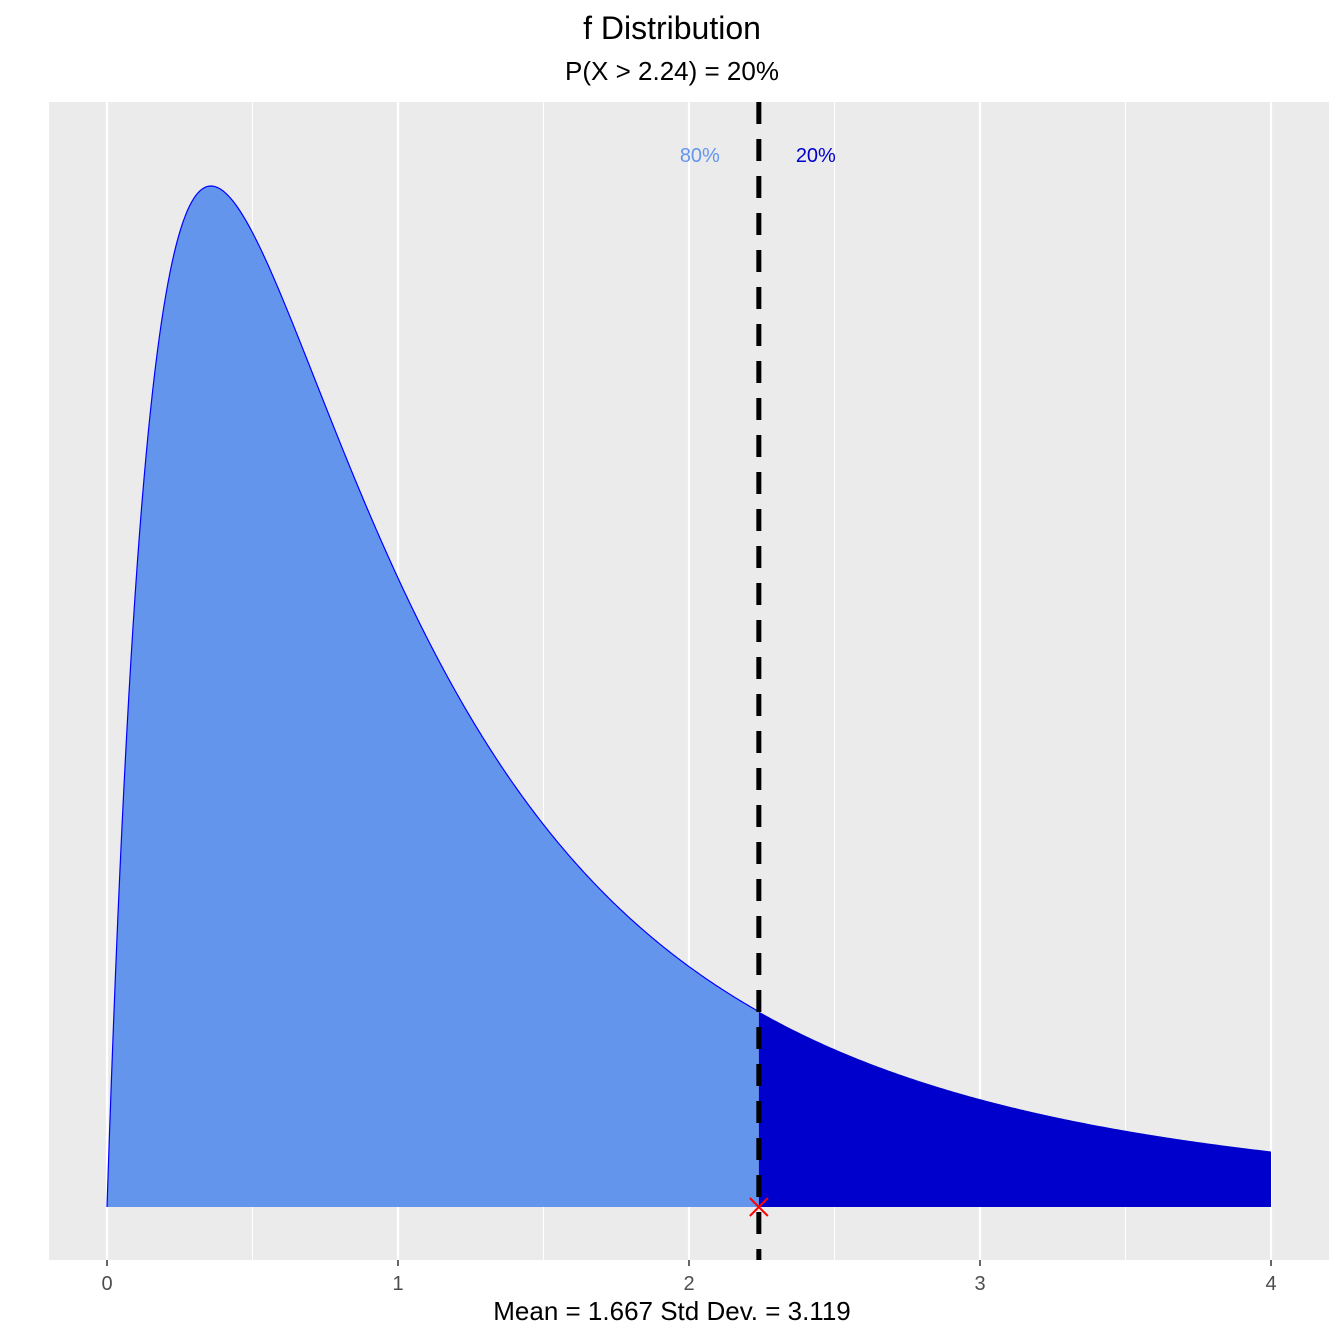 Image resolution: width=1344 pixels, height=1344 pixels. Describe the element at coordinates (1014, 1109) in the screenshot. I see `area-upper-region` at that location.